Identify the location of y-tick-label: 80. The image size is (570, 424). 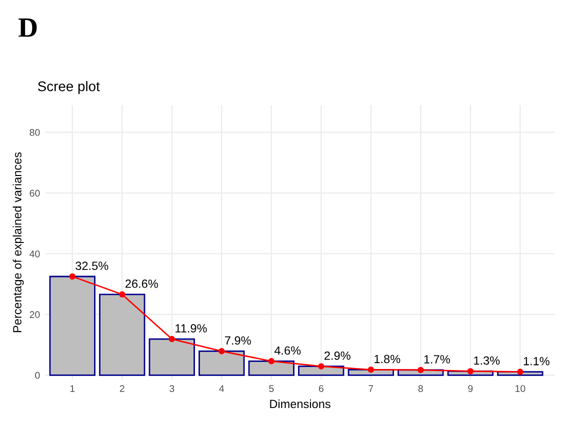
(35, 132).